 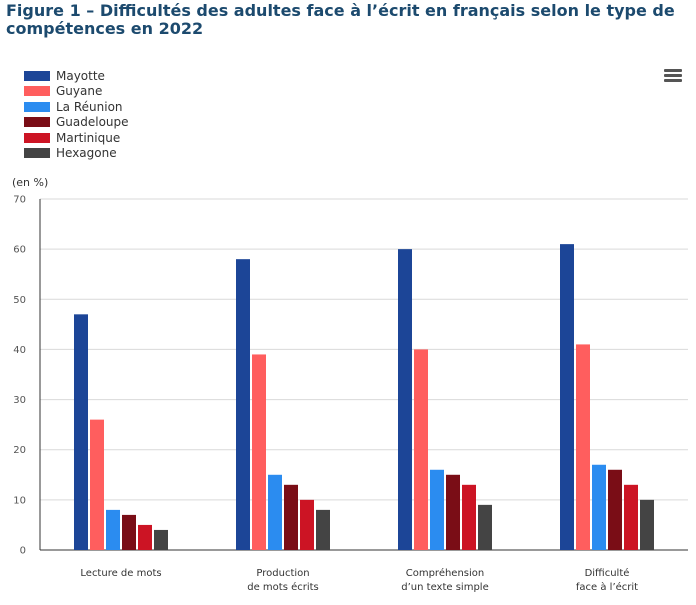 I want to click on y-unit-label: (en %), so click(x=30, y=182).